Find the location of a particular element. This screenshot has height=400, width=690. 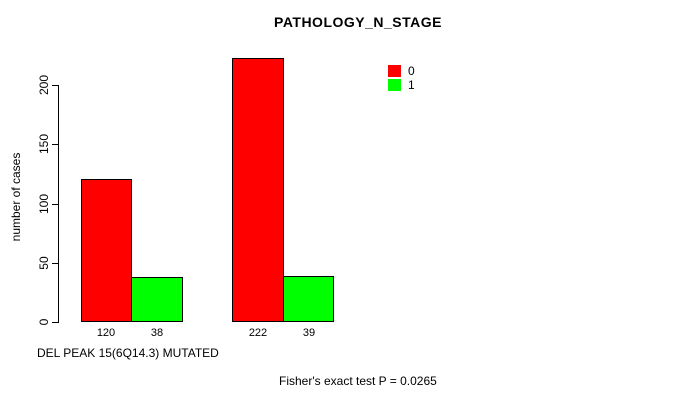

legend-label: 0 is located at coordinates (411, 70).